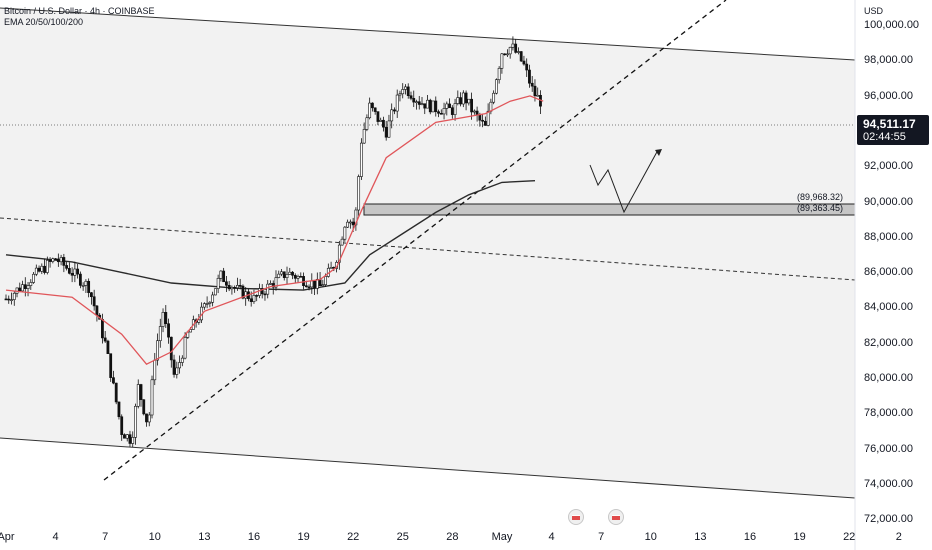  What do you see at coordinates (55, 537) in the screenshot?
I see `time-tick-label: 4` at bounding box center [55, 537].